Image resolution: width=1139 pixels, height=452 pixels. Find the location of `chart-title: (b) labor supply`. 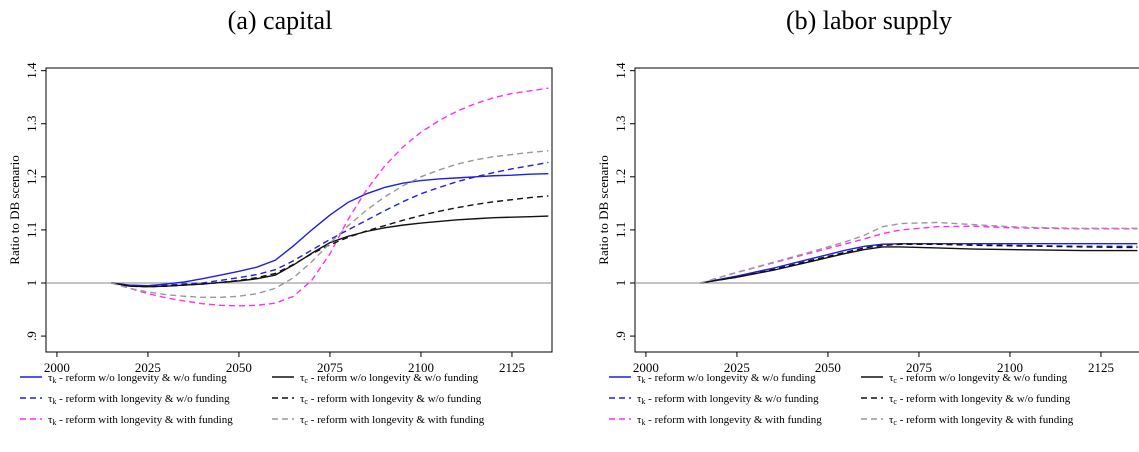

chart-title: (b) labor supply is located at coordinates (869, 20).